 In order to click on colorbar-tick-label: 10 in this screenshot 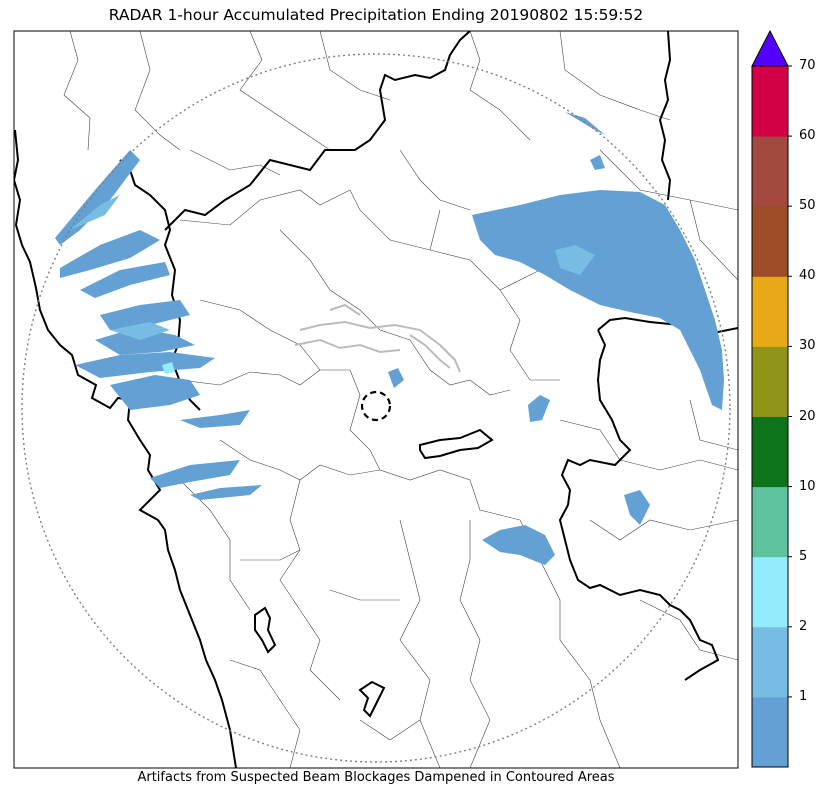, I will do `click(807, 486)`.